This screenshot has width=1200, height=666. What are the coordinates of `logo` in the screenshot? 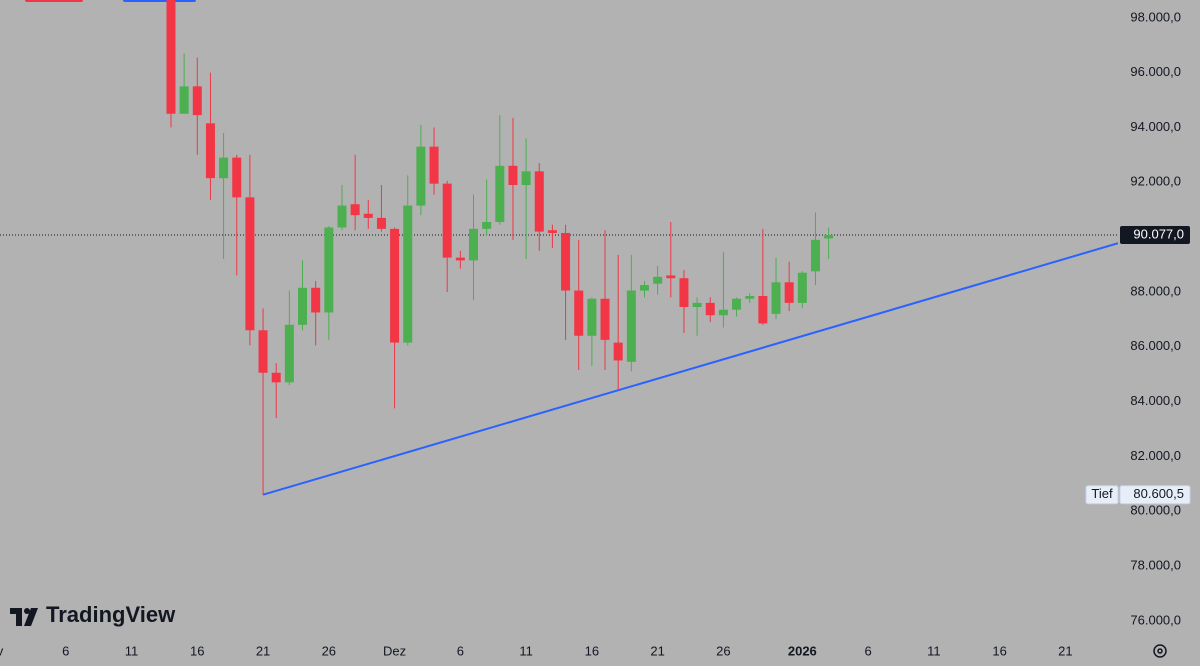 It's located at (24, 617).